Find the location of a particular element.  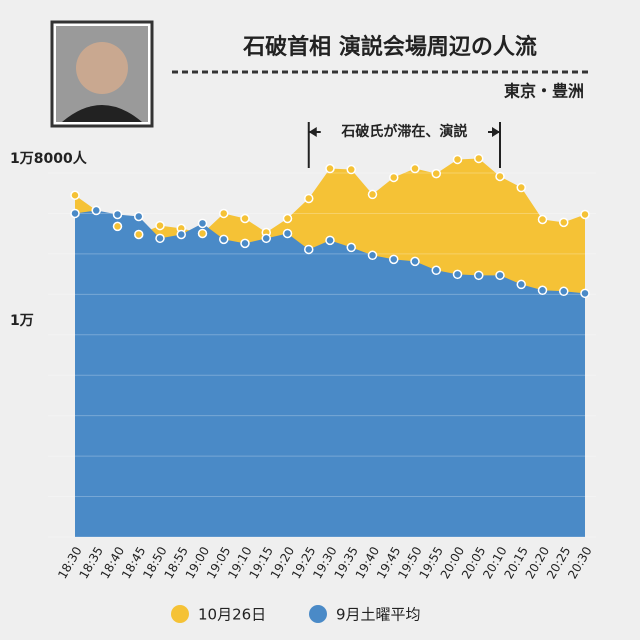

annotation-bracket is located at coordinates (404, 145).